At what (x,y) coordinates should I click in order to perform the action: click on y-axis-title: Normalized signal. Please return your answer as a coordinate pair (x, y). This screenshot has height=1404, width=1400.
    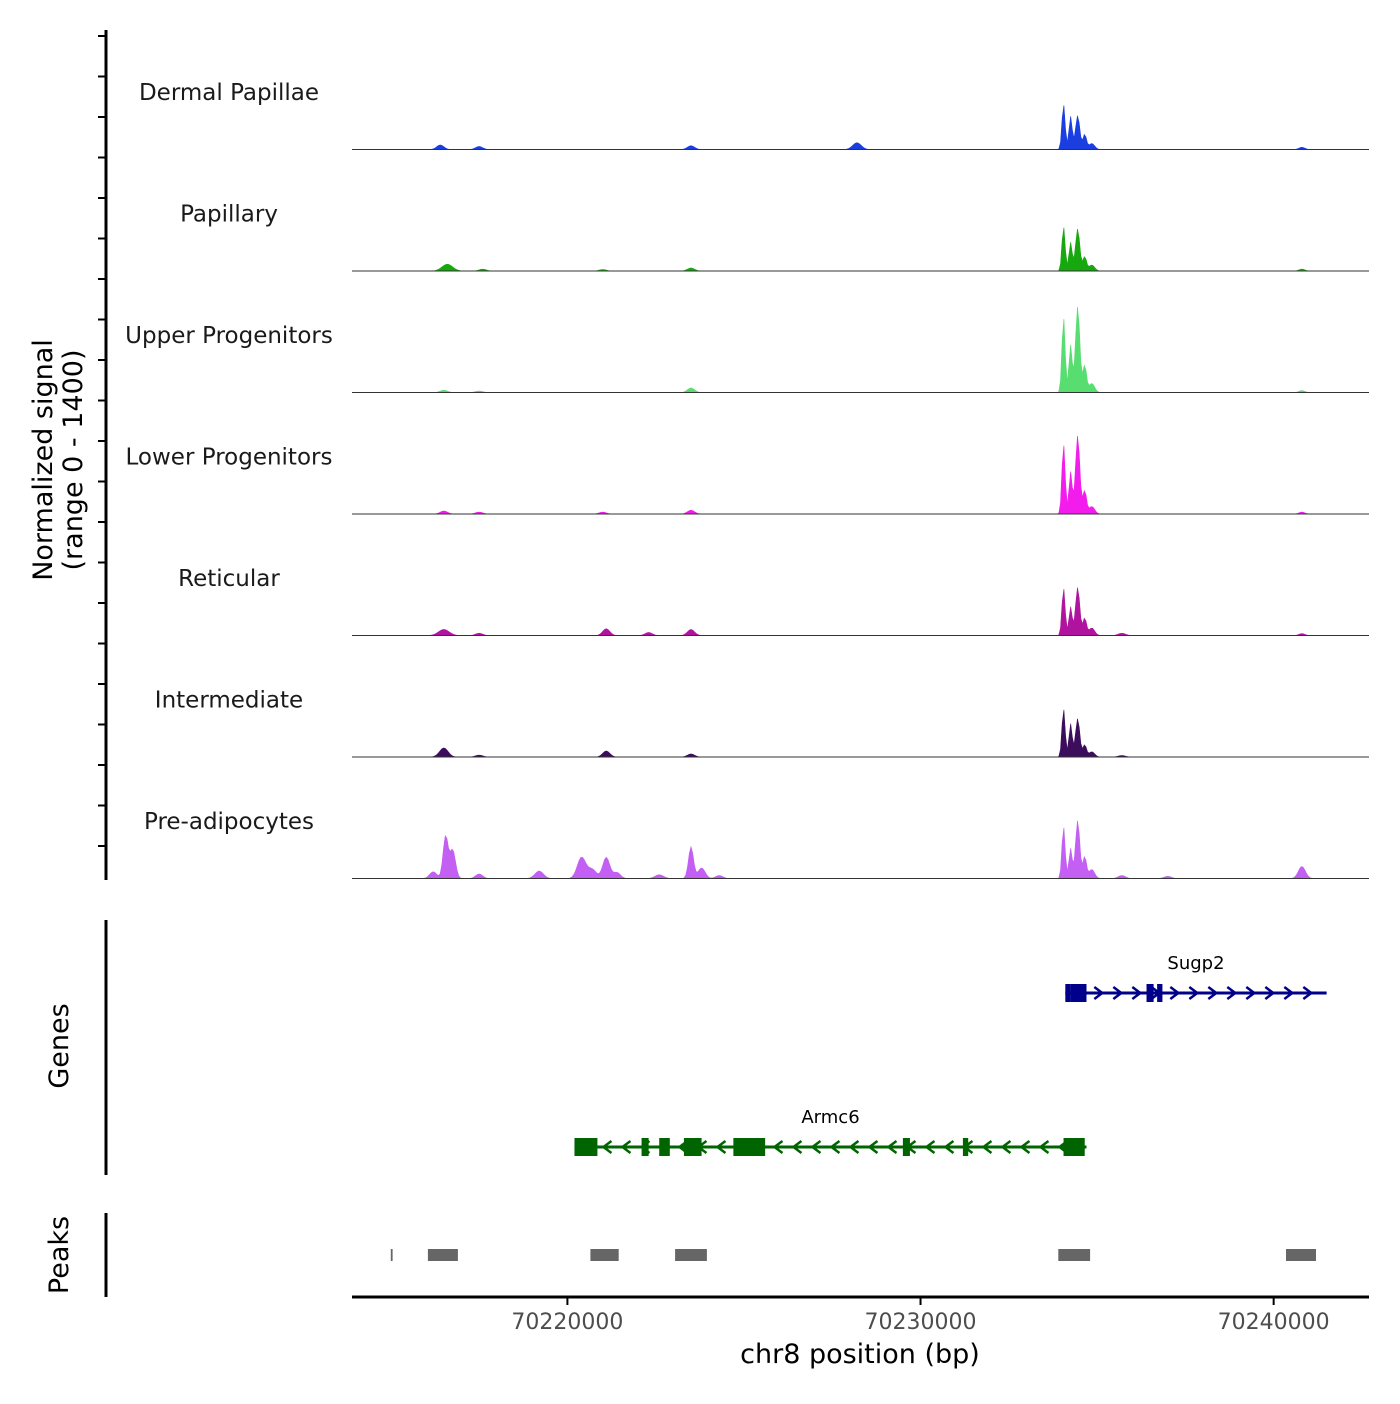
    Looking at the image, I should click on (43, 460).